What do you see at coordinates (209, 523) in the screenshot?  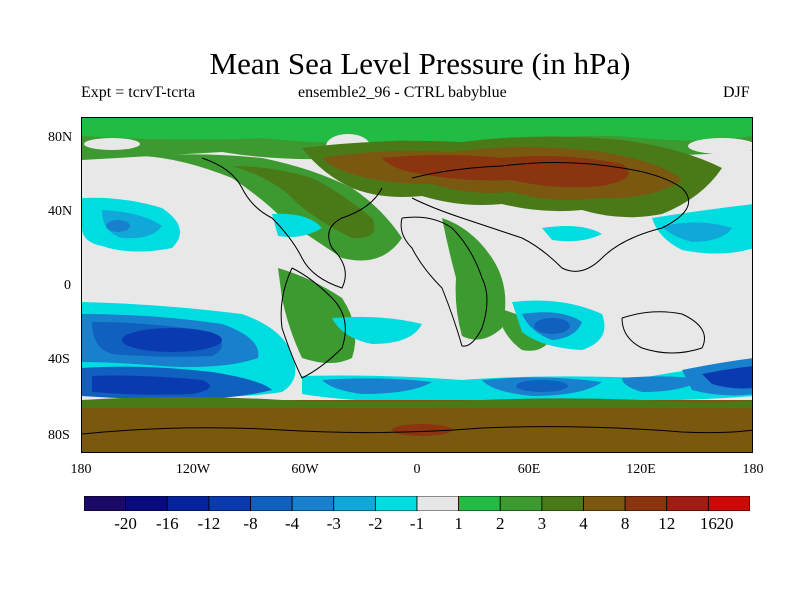 I see `colorbar-label: -12` at bounding box center [209, 523].